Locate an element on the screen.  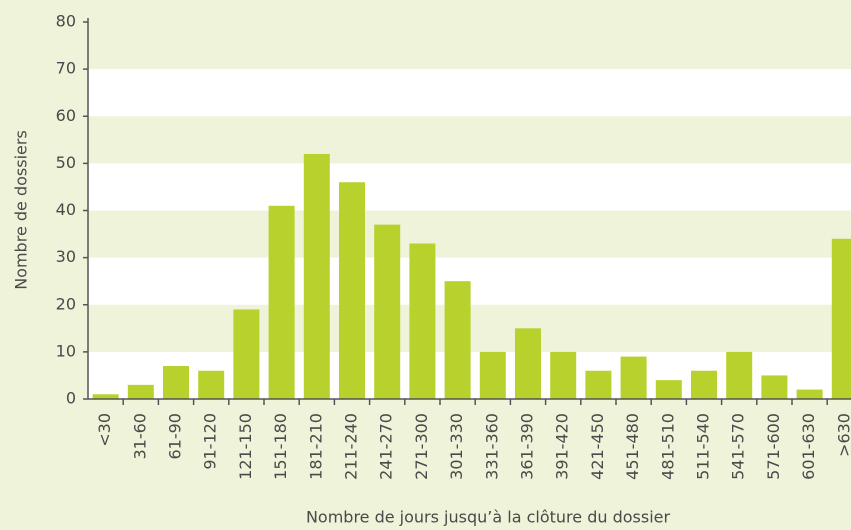
x-tick-label: 211-240 is located at coordinates (351, 446).